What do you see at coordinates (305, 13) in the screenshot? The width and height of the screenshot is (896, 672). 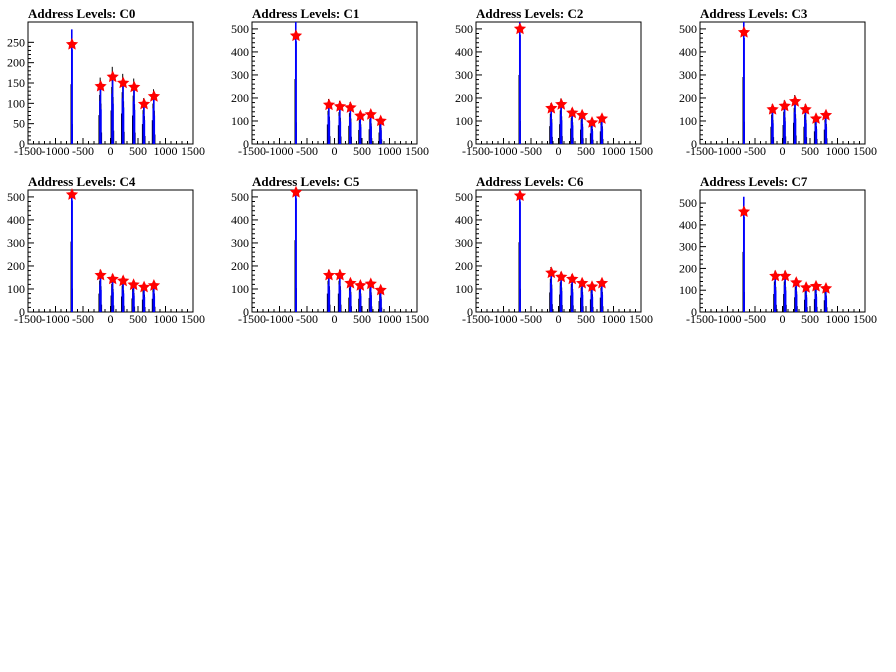 I see `chart-title: Address Levels: C1` at bounding box center [305, 13].